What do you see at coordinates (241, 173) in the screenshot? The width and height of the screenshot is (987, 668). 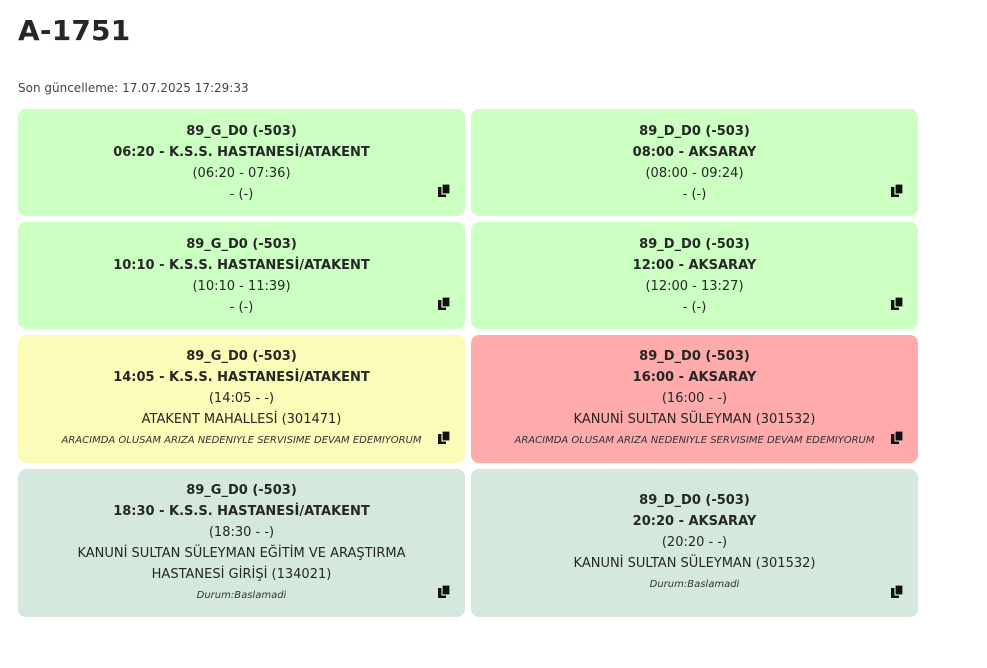 I see `trip-times: (06:20 - 07:36)` at bounding box center [241, 173].